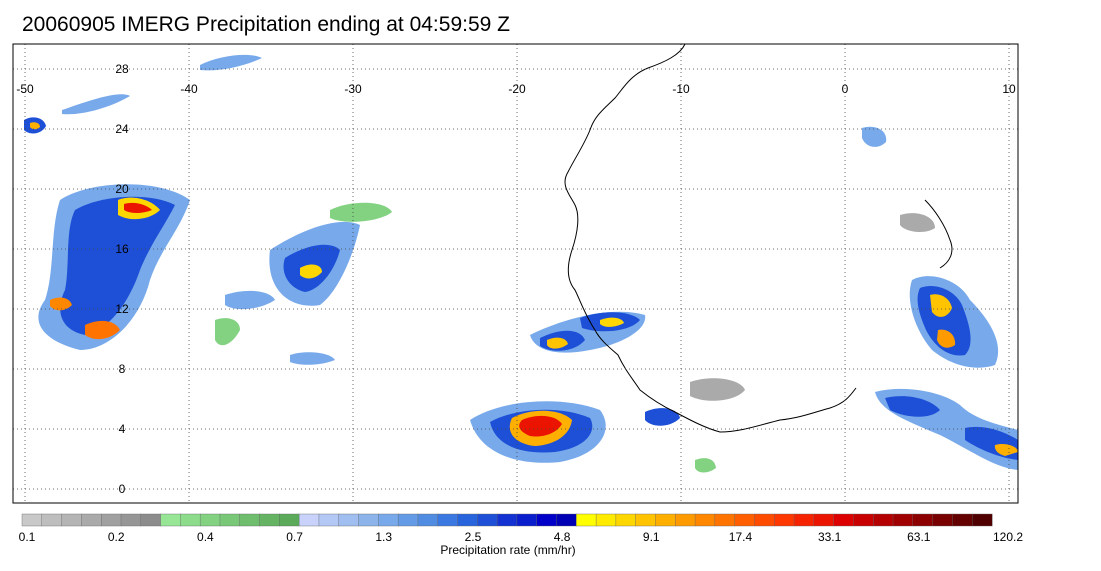 This screenshot has height=571, width=1101. Describe the element at coordinates (562, 537) in the screenshot. I see `colorbar-tick-label: 4.8` at that location.